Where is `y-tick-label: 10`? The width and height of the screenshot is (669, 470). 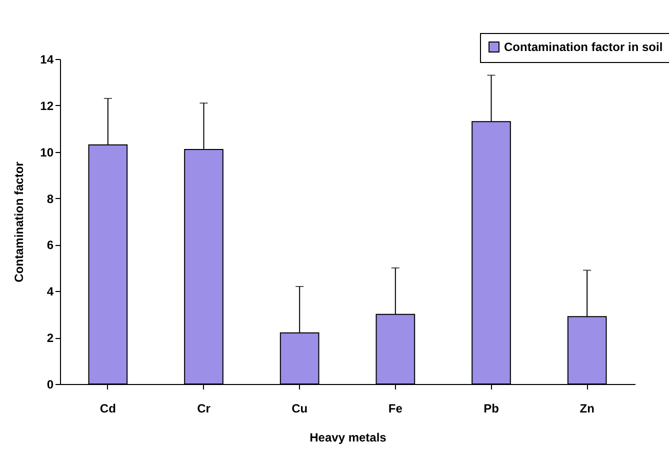 y-tick-label: 10 is located at coordinates (47, 152).